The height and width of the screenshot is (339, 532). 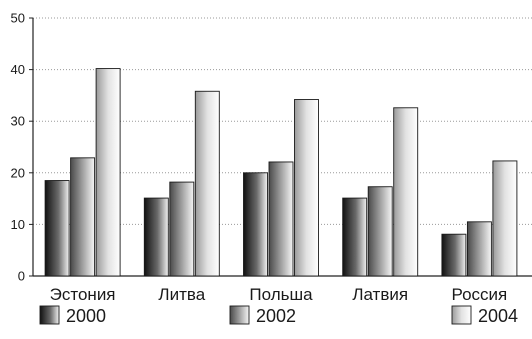 I want to click on x-category-label: Латвия, so click(x=380, y=294).